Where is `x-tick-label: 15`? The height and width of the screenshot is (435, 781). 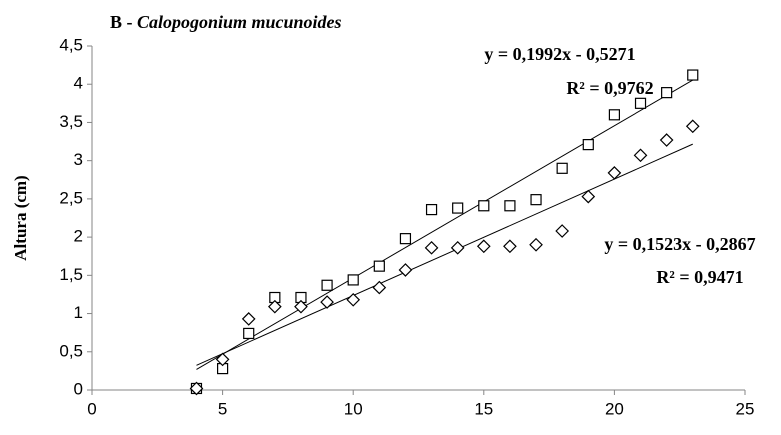 x-tick-label: 15 is located at coordinates (483, 408).